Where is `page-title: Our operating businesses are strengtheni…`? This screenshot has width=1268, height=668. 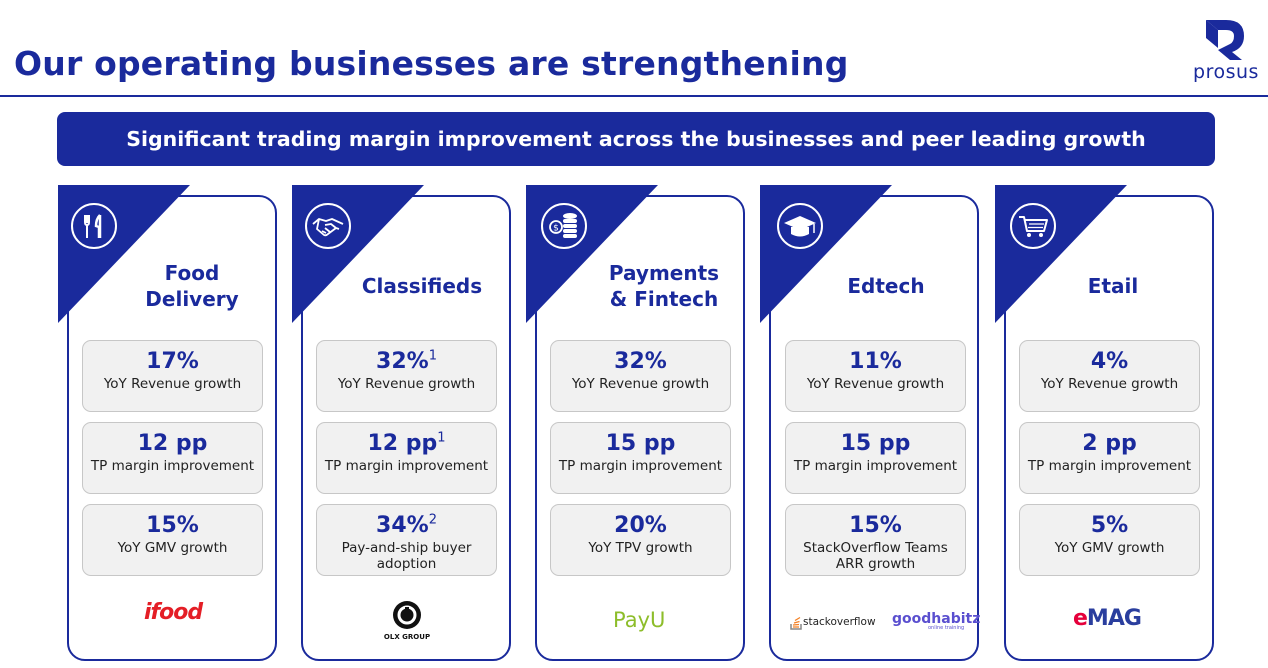 page-title: Our operating businesses are strengtheni… is located at coordinates (431, 63).